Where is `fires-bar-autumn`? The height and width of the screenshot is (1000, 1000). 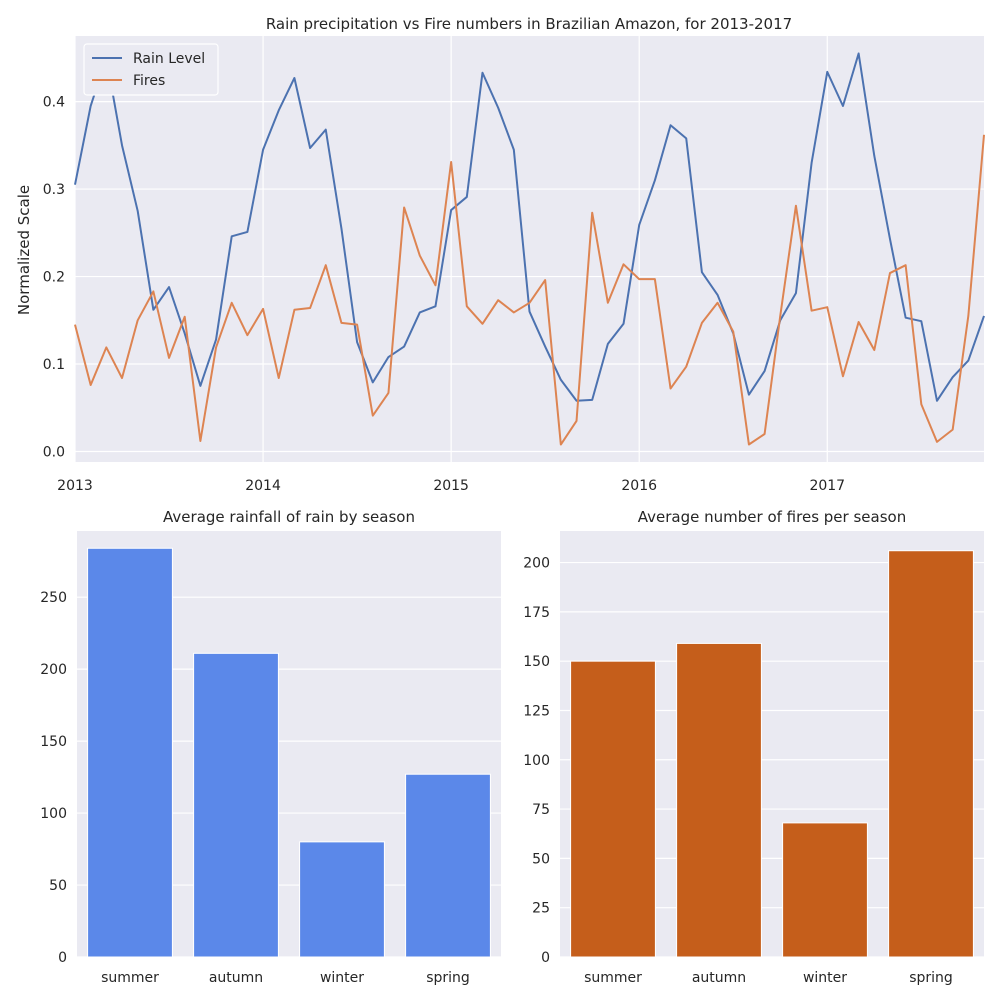
fires-bar-autumn is located at coordinates (719, 800).